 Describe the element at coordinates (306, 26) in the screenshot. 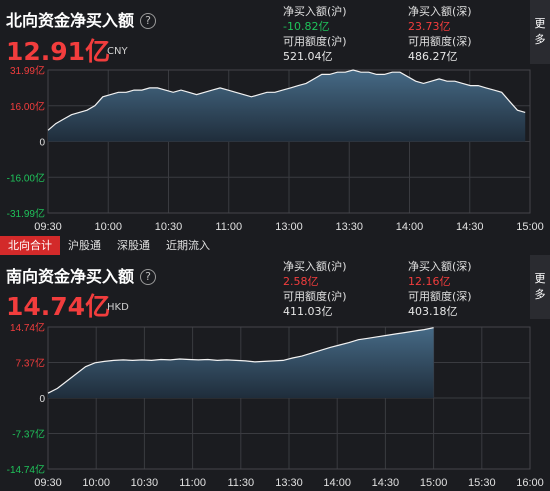

I see `north-sh-net-value: -10.82亿` at that location.